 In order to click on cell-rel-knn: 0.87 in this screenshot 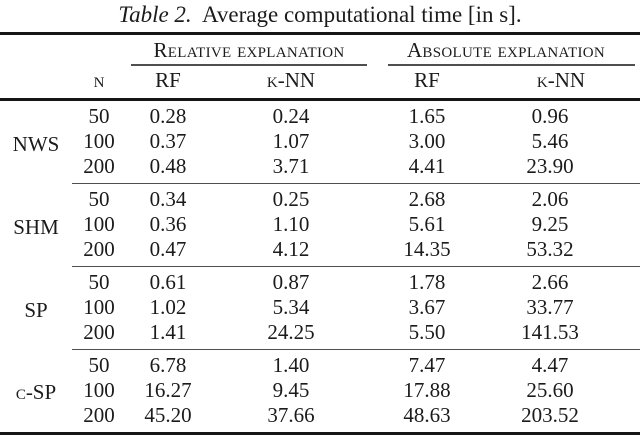, I will do `click(291, 282)`.